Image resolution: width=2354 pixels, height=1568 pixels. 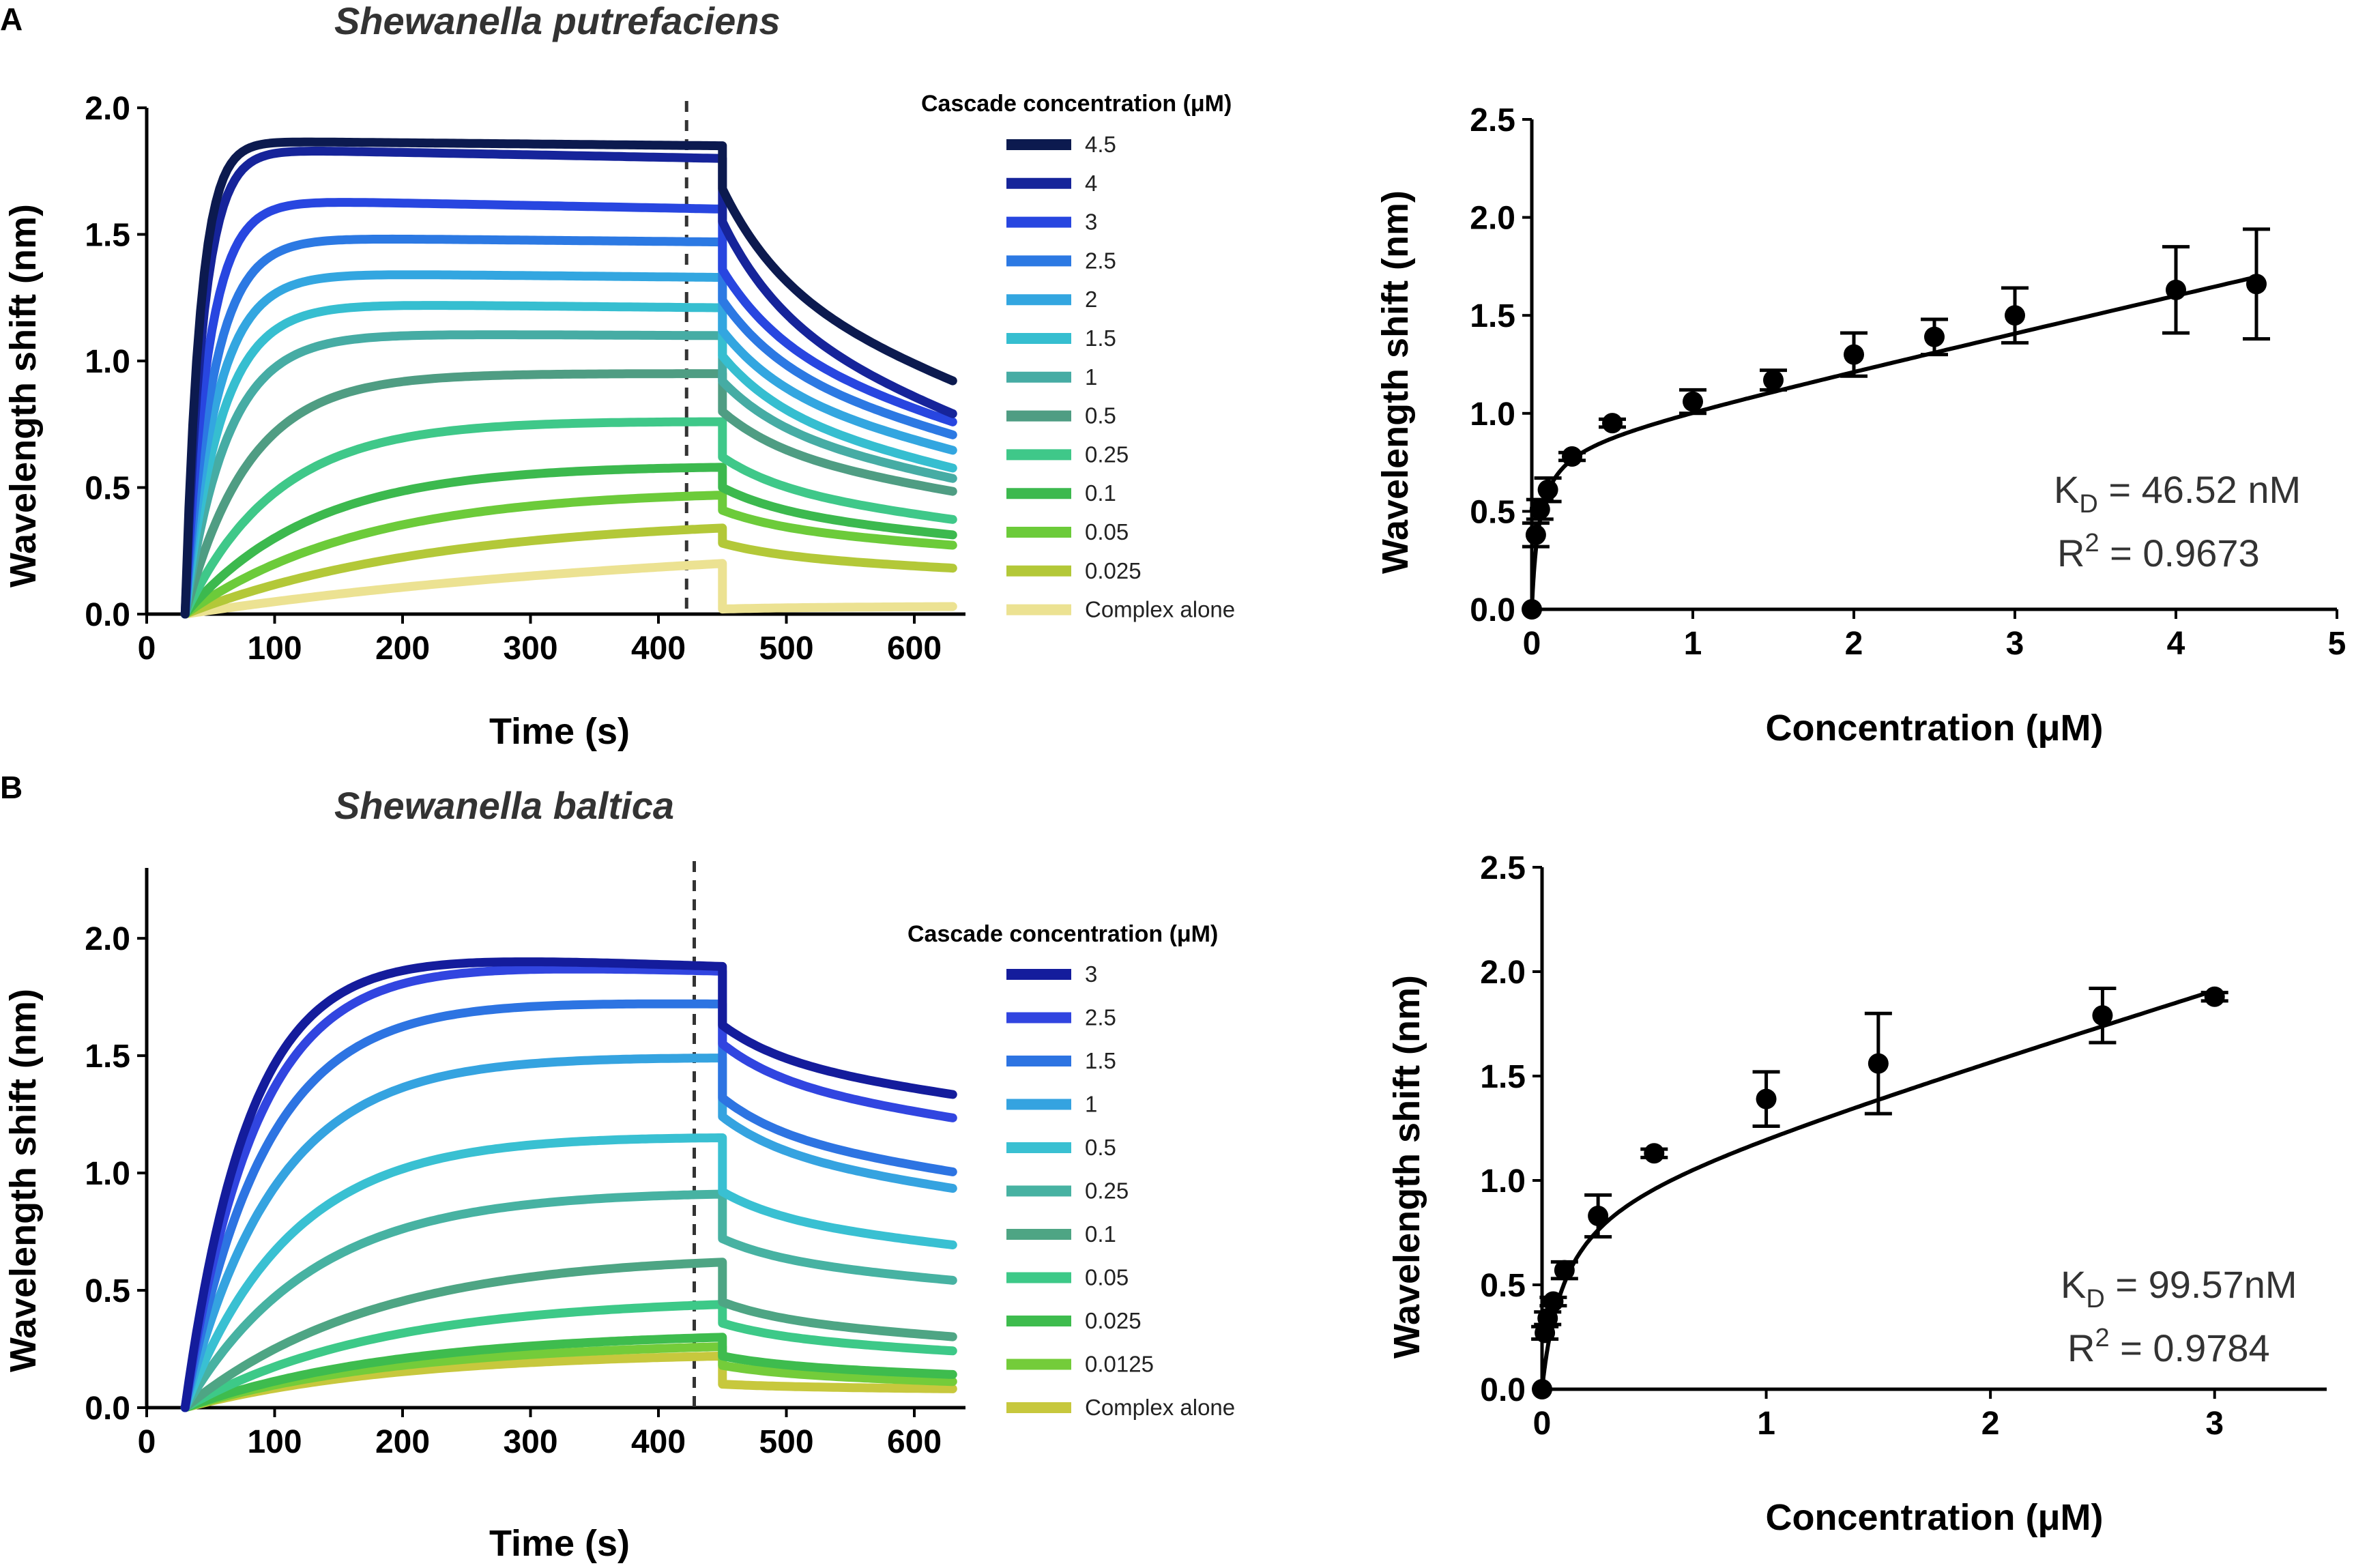 What do you see at coordinates (107, 489) in the screenshot?
I see `a-sens-y-tick-label: 0.5` at bounding box center [107, 489].